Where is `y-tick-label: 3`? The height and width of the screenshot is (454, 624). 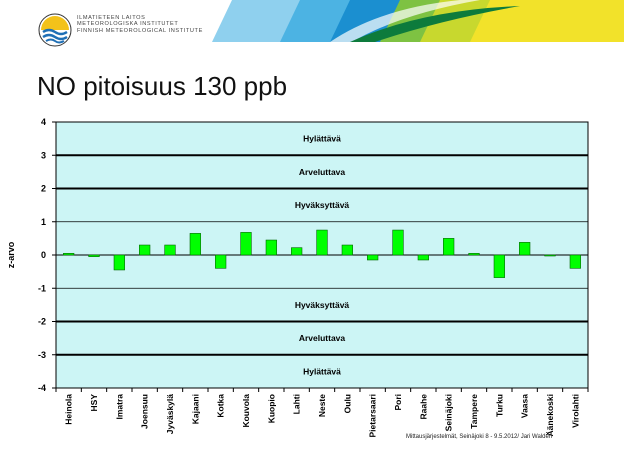
y-tick-label: 3 is located at coordinates (43, 155).